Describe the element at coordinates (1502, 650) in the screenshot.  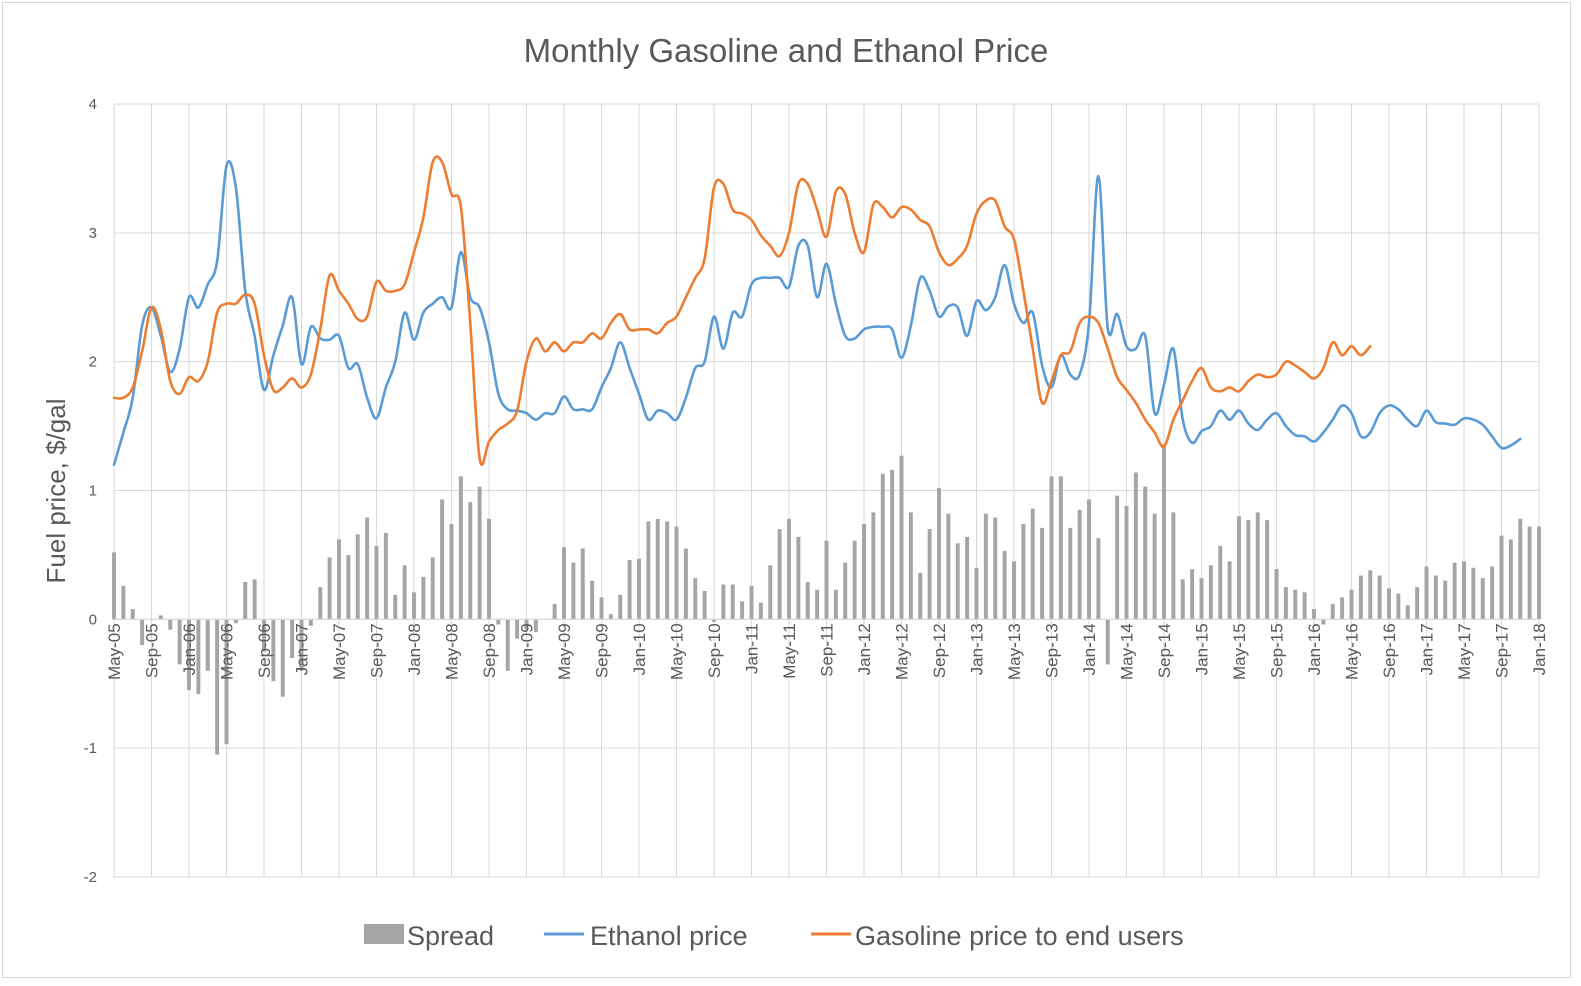
I see `x-tick-label: Sep-17` at that location.